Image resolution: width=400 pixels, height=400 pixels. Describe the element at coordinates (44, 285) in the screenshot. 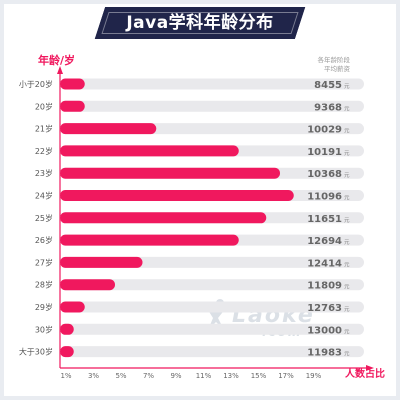

I see `category-label: 28岁` at that location.